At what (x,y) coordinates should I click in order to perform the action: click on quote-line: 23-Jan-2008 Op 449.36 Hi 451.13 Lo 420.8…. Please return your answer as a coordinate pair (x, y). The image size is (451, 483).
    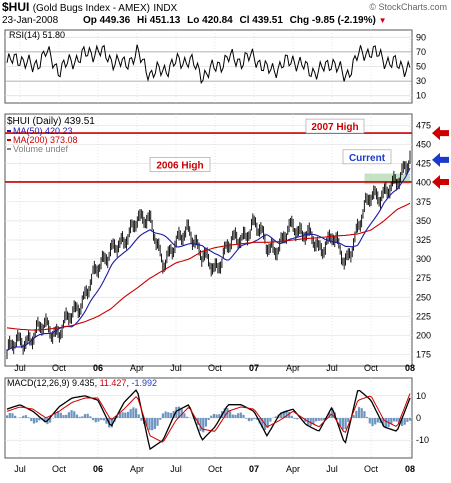
    Looking at the image, I should click on (194, 20).